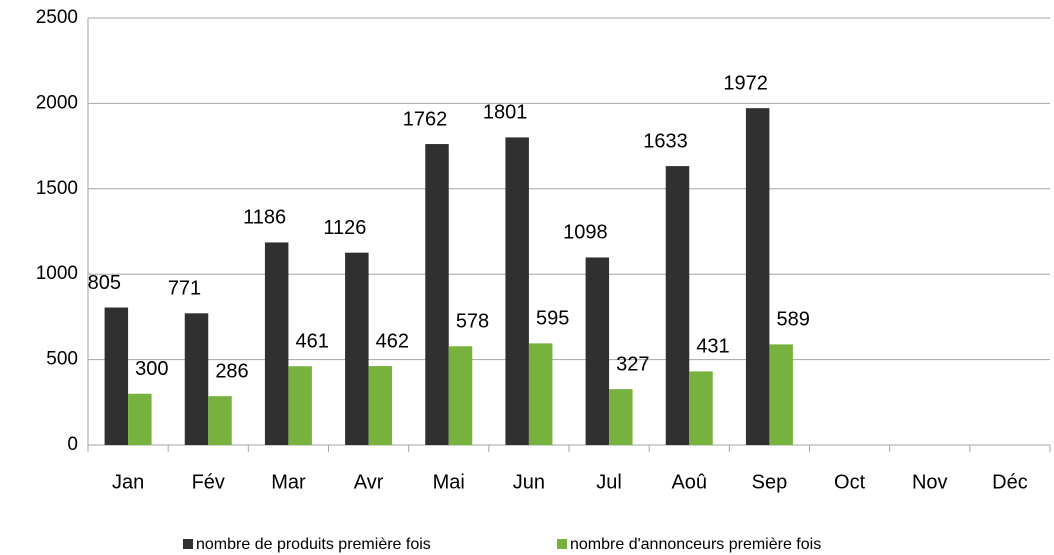 The width and height of the screenshot is (1054, 555). I want to click on y-tick-label: 2000, so click(57, 102).